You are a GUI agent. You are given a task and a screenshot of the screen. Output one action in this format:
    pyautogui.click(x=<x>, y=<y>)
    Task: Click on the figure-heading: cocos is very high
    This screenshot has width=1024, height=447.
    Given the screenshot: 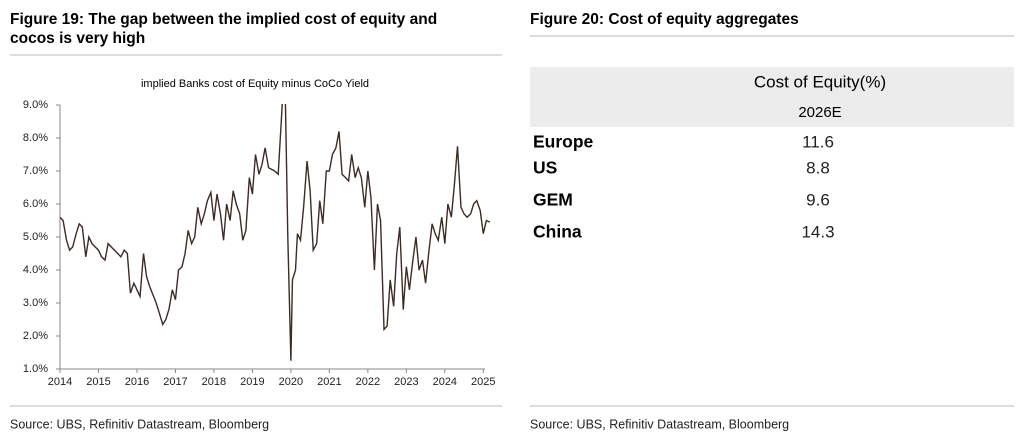 What is the action you would take?
    pyautogui.click(x=77, y=38)
    